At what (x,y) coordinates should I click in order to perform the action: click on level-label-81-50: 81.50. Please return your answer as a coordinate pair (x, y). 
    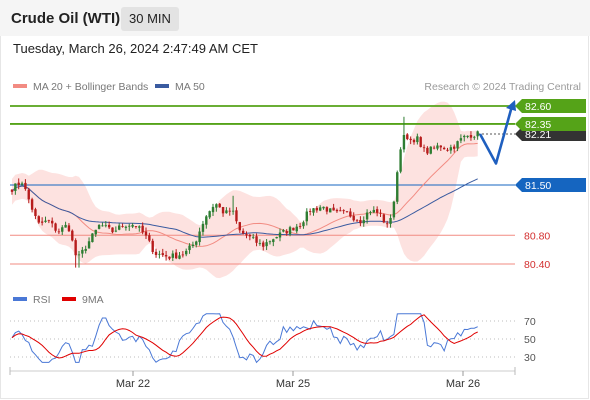
    Looking at the image, I should click on (538, 186).